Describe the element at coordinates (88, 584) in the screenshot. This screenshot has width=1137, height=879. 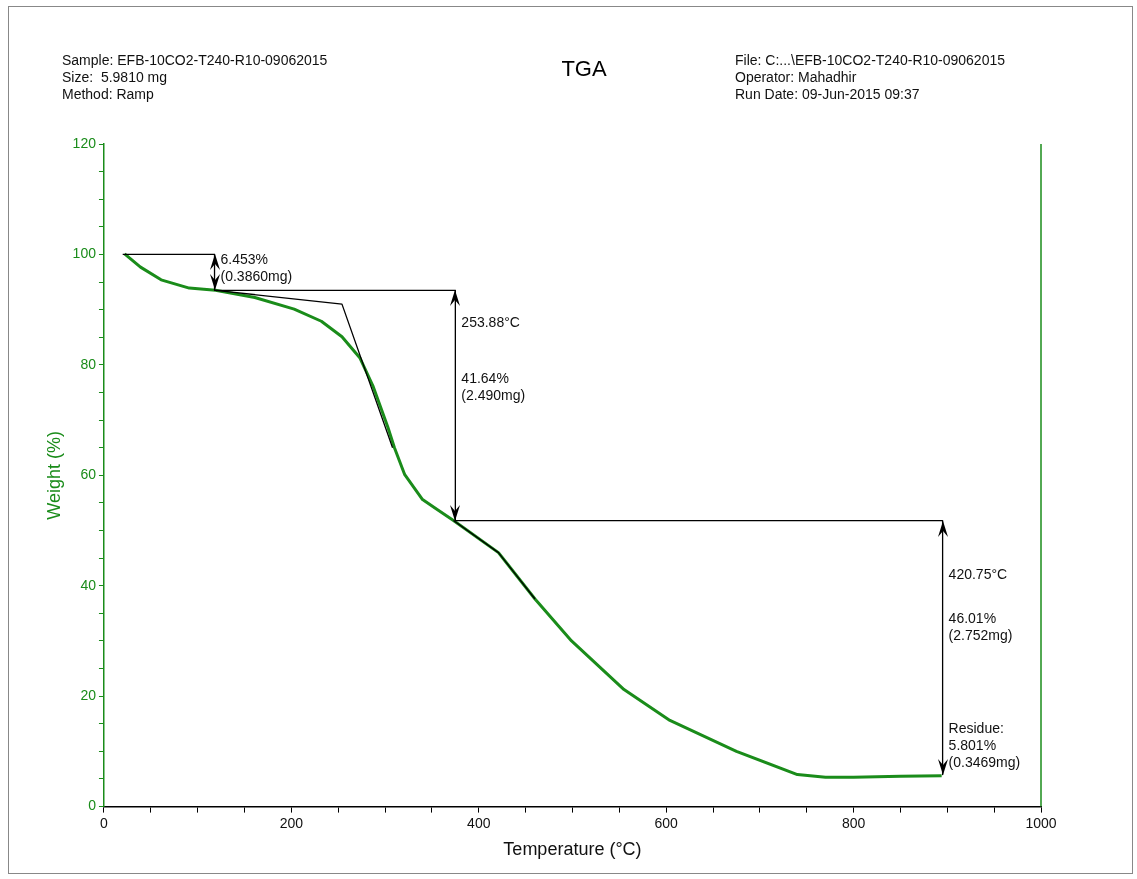
I see `y-tick-label: 40` at that location.